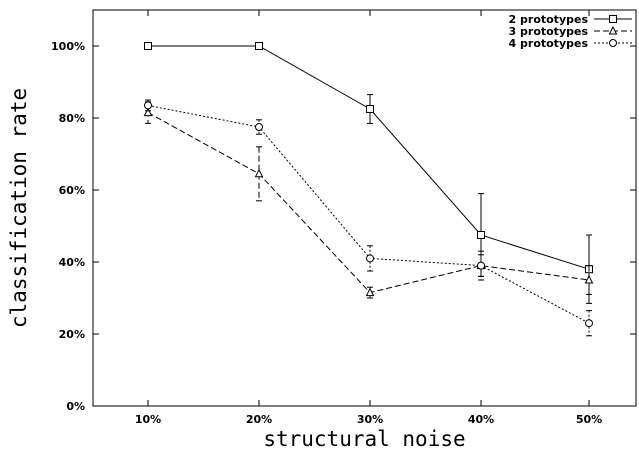 The height and width of the screenshot is (455, 639). Describe the element at coordinates (370, 419) in the screenshot. I see `x-tick-label: 30%` at that location.